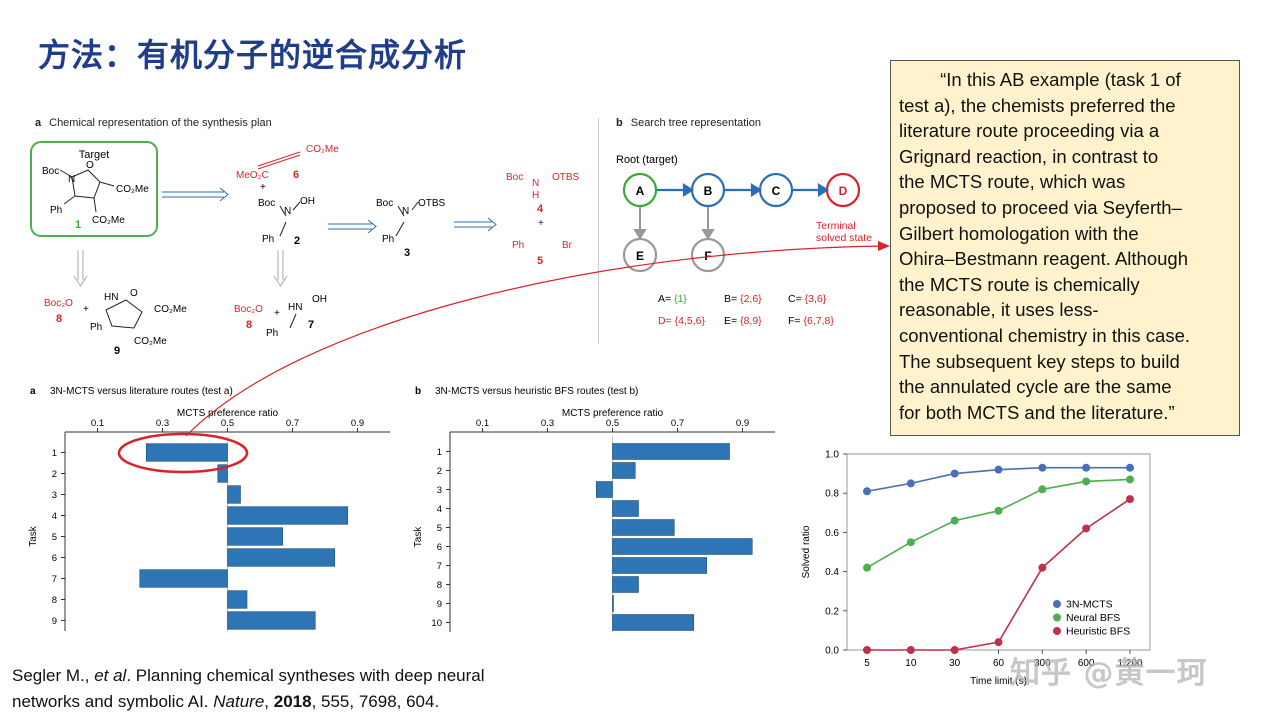 Image resolution: width=1280 pixels, height=720 pixels. Describe the element at coordinates (322, 149) in the screenshot. I see `mol6-label: CO₂Me` at that location.